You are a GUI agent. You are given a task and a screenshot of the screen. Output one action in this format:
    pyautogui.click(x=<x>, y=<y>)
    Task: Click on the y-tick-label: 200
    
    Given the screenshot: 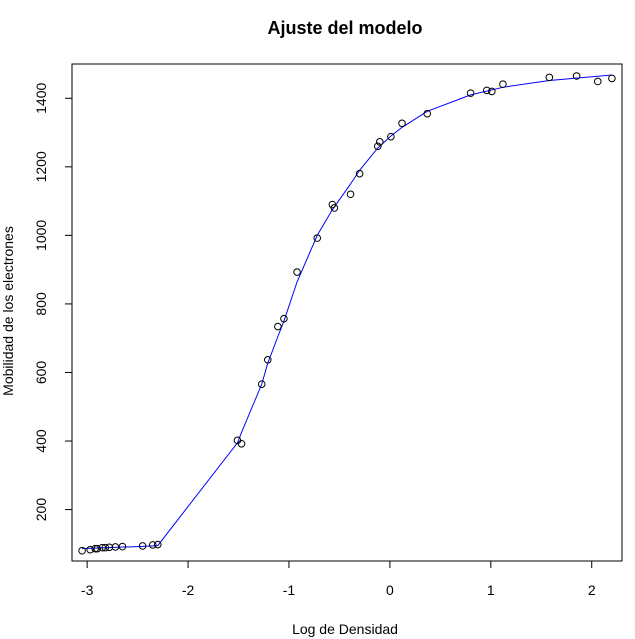 What is the action you would take?
    pyautogui.click(x=41, y=510)
    